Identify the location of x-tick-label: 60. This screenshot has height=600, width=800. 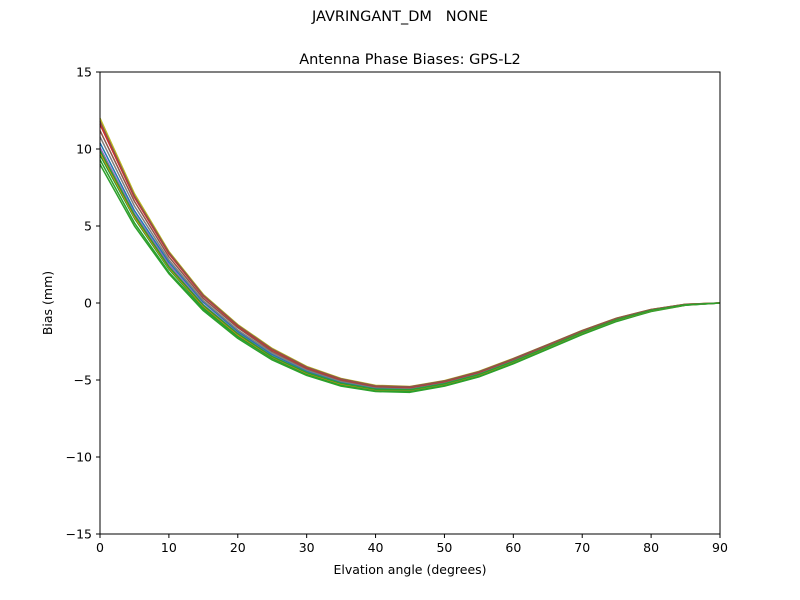
(513, 547).